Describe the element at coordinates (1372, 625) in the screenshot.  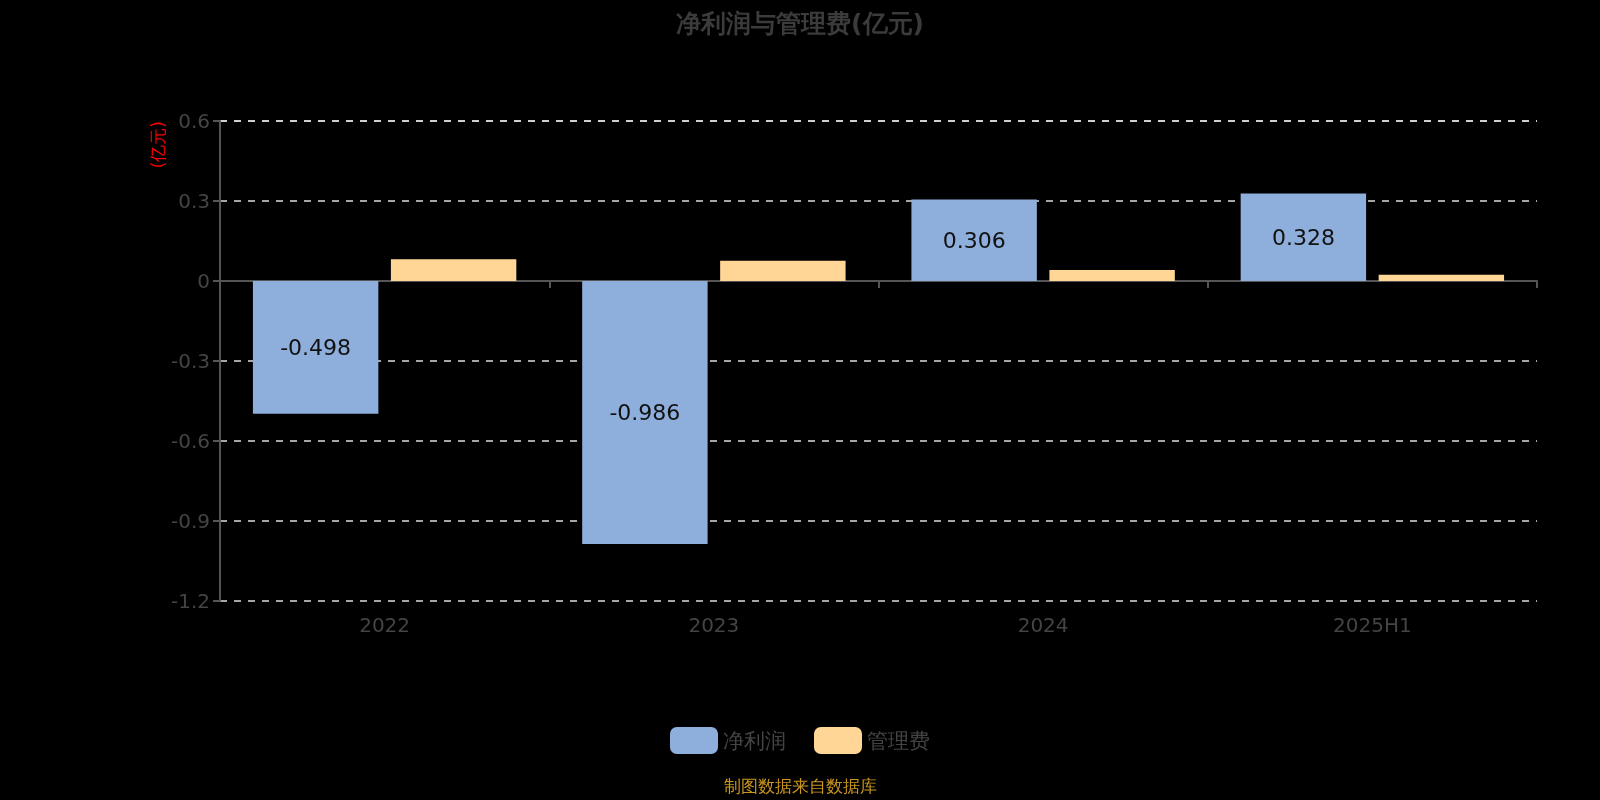
I see `x-tick-label: 2025H1` at that location.